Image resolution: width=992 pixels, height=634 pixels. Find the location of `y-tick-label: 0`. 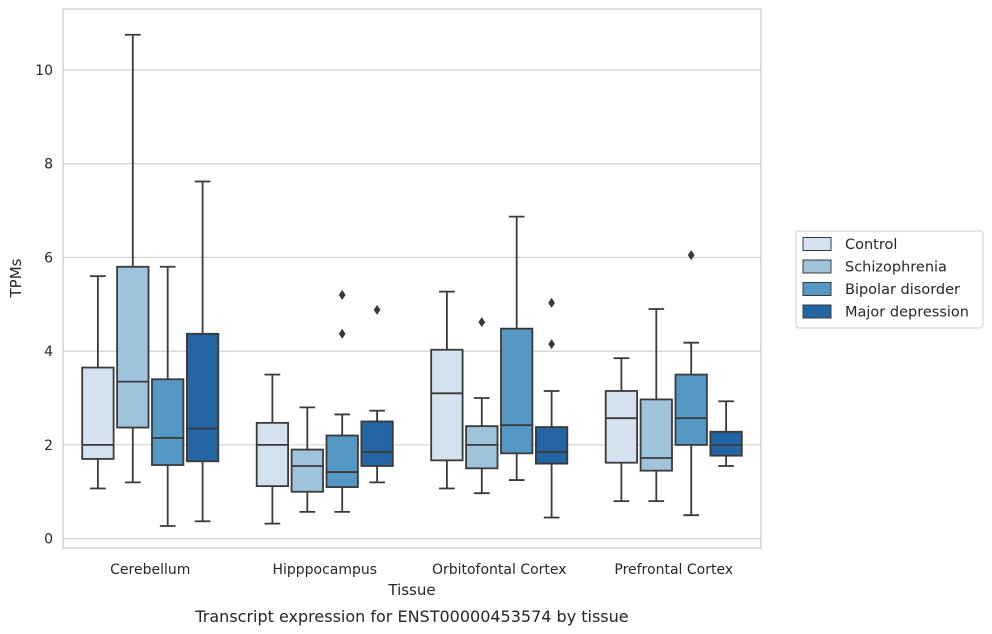

y-tick-label: 0 is located at coordinates (48, 540).